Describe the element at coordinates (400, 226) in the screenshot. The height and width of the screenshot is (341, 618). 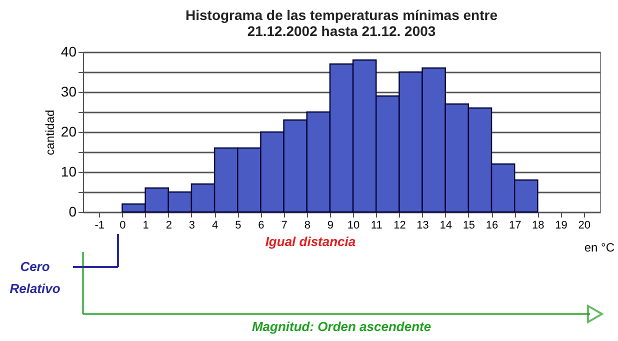
I see `x-tick-label: 12` at that location.